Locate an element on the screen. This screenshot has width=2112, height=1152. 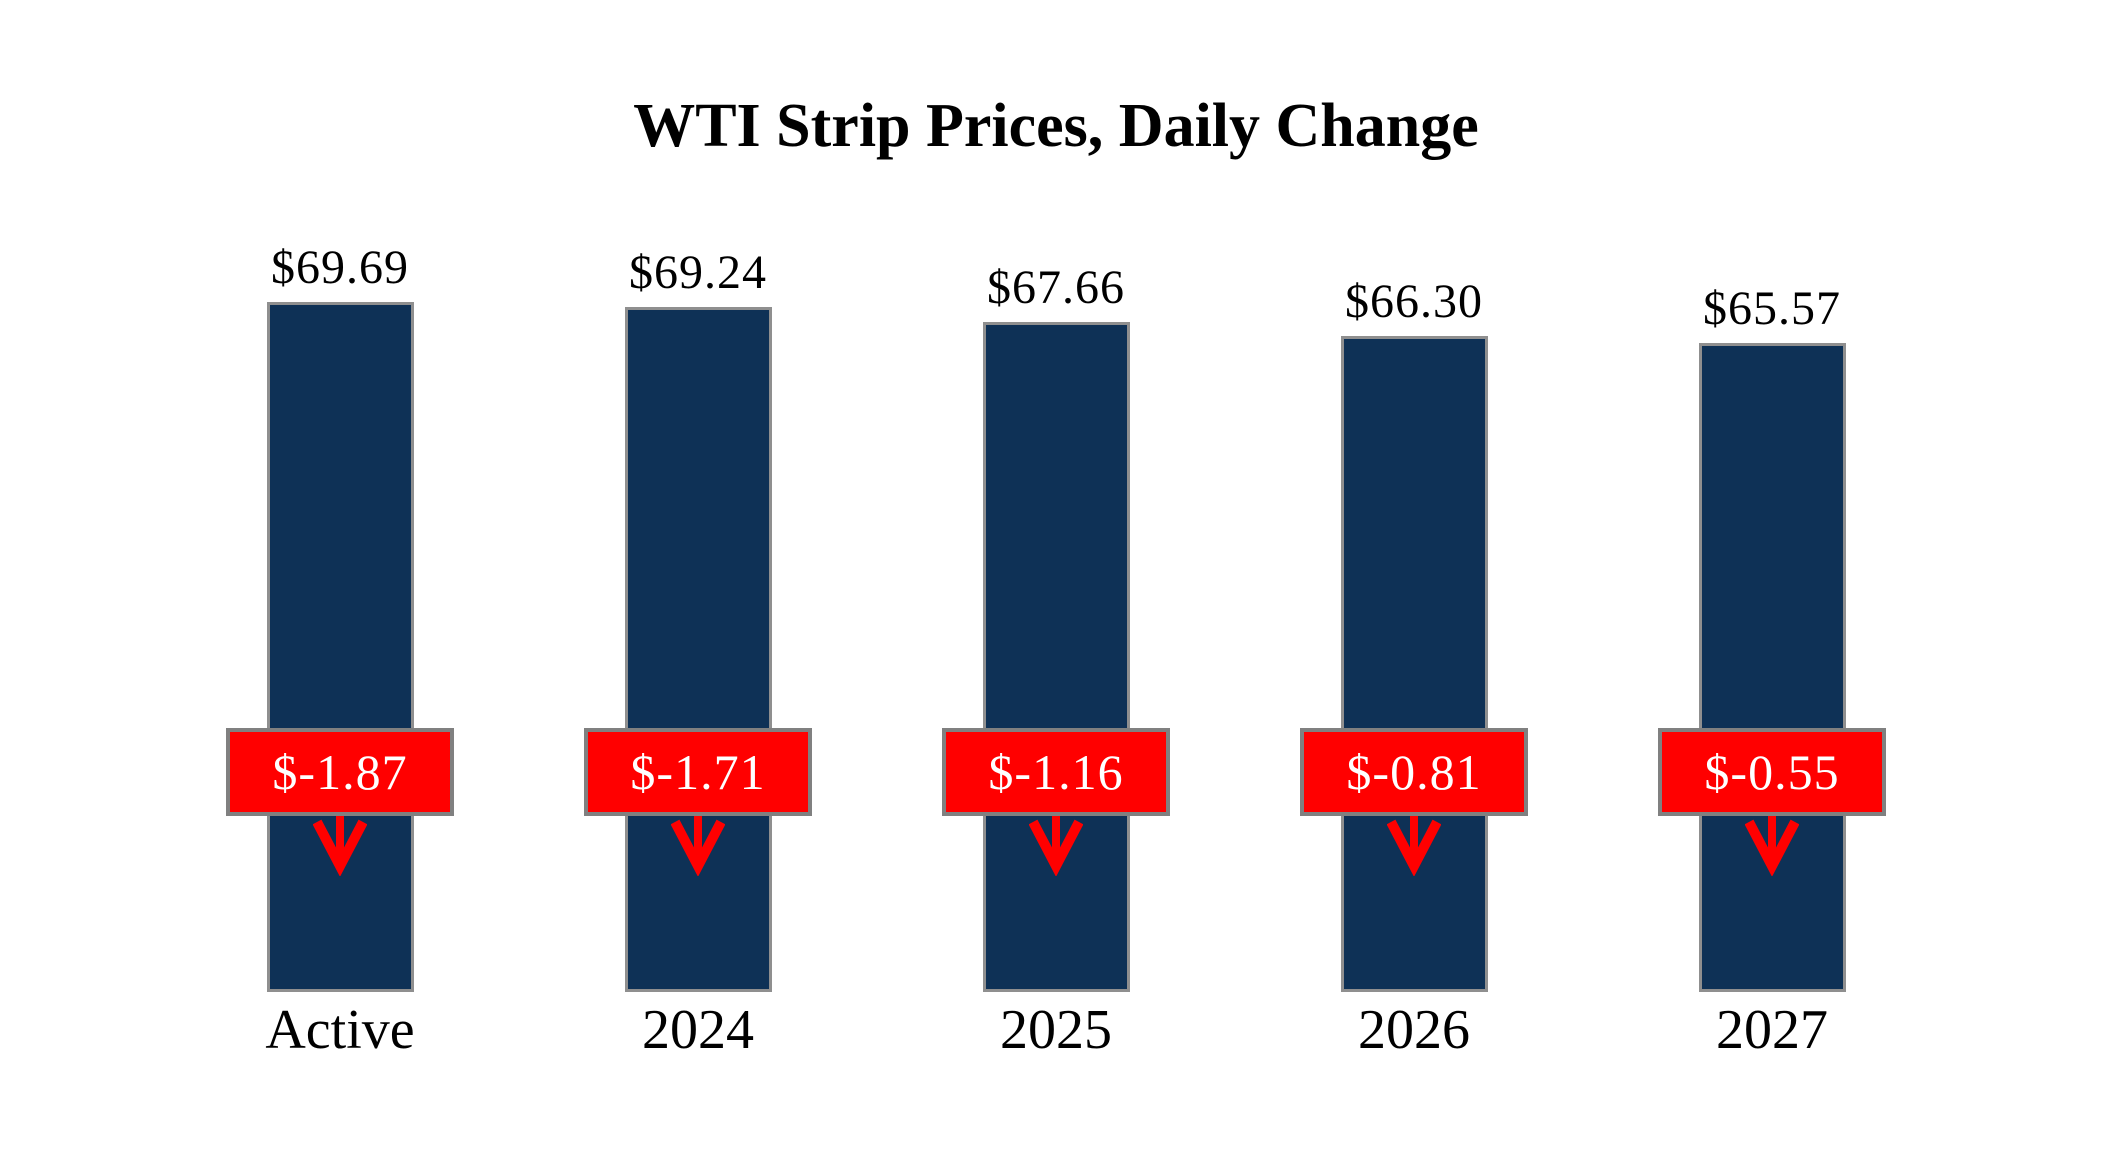
daily-change-badge: $-1.87 is located at coordinates (340, 772).